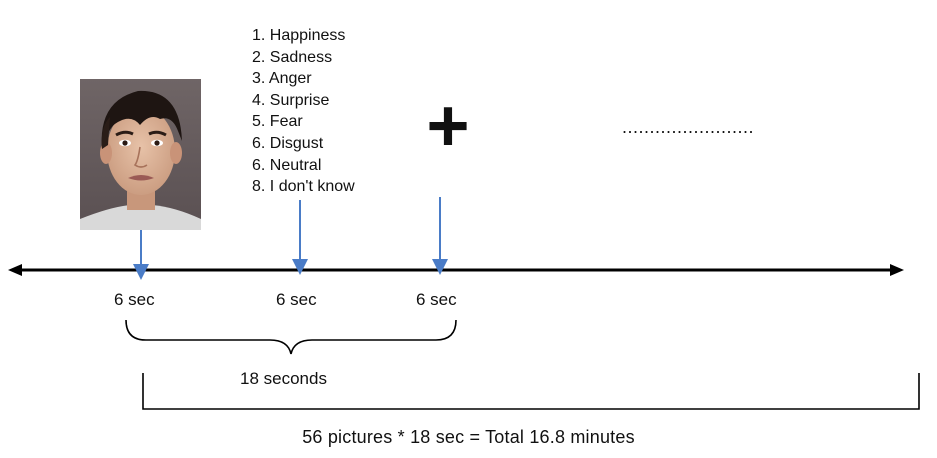 The image size is (937, 458). I want to click on option-item: 3. Anger, so click(282, 79).